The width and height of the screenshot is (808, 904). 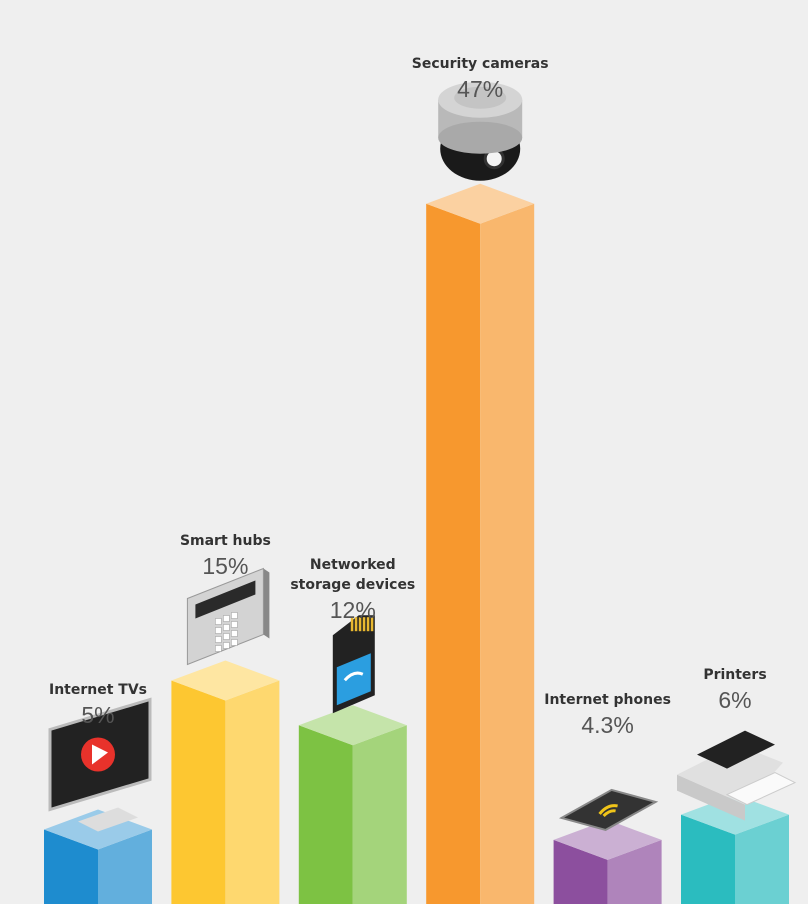 I want to click on value-label: 47%, so click(x=480, y=88).